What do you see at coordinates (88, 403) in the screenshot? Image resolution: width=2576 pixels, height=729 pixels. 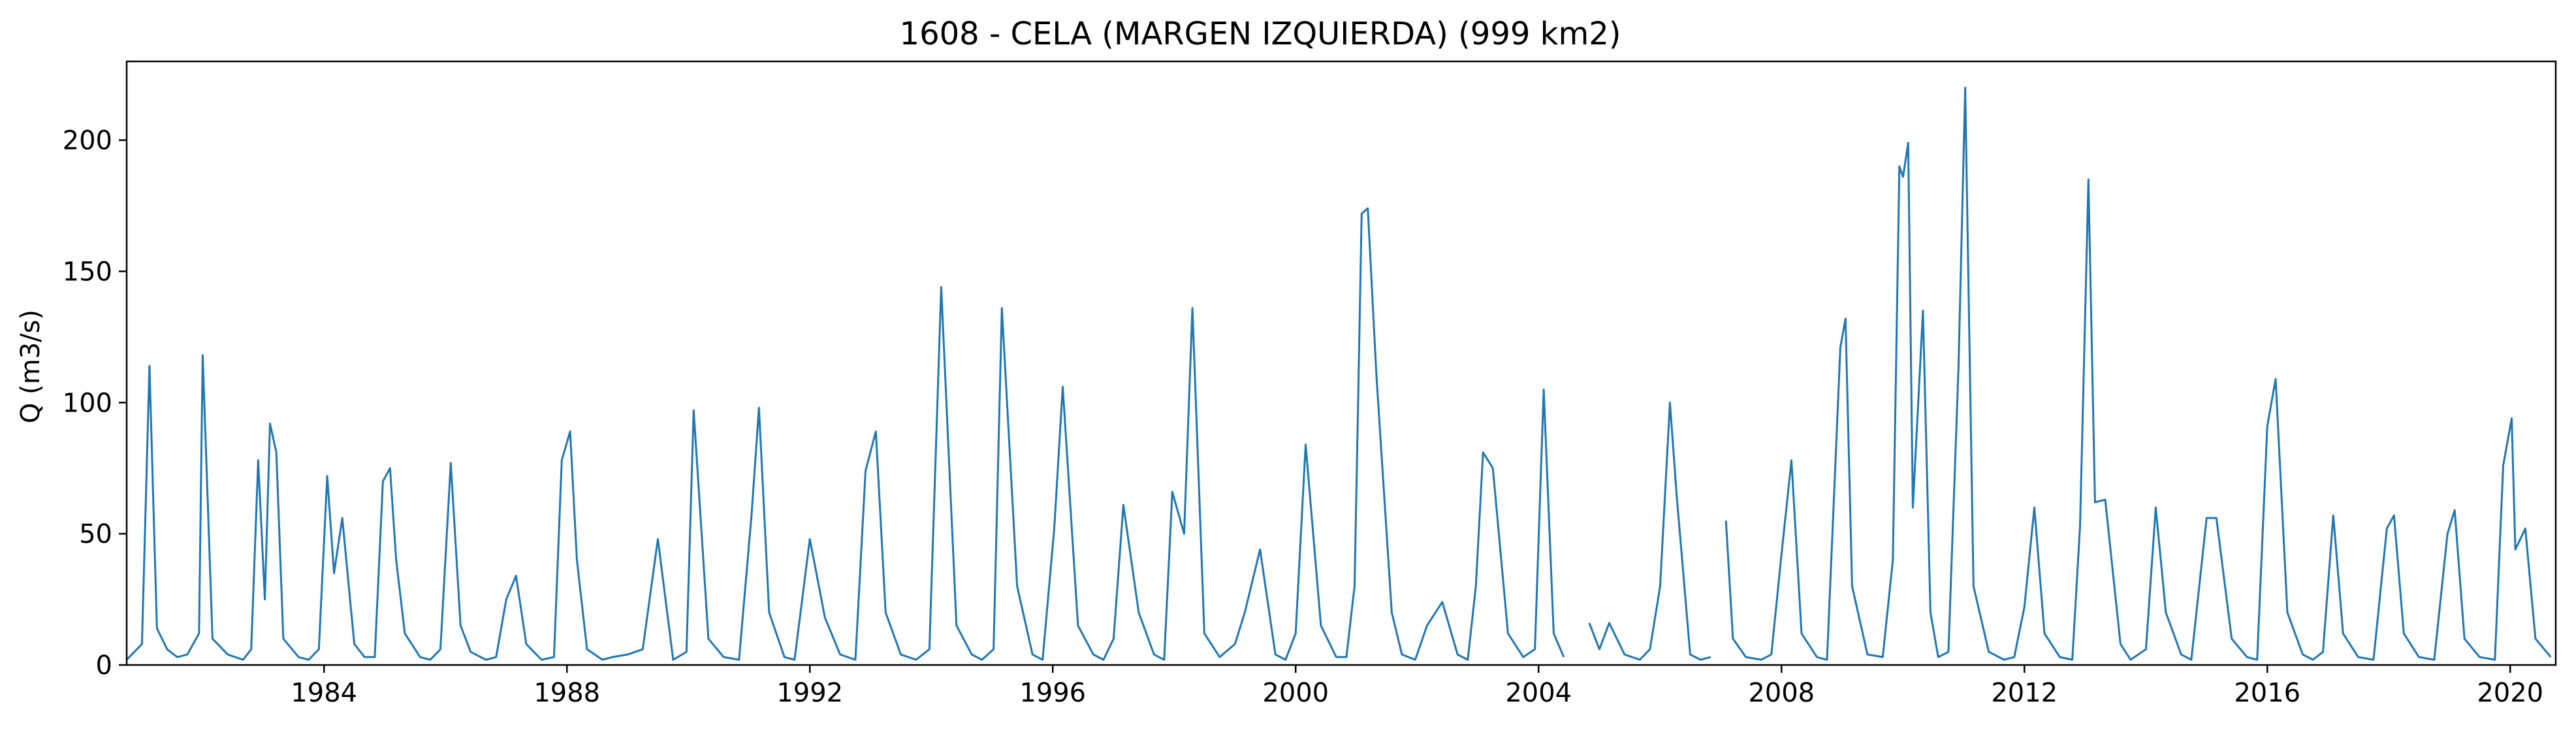 I see `y-tick-label: 100` at bounding box center [88, 403].